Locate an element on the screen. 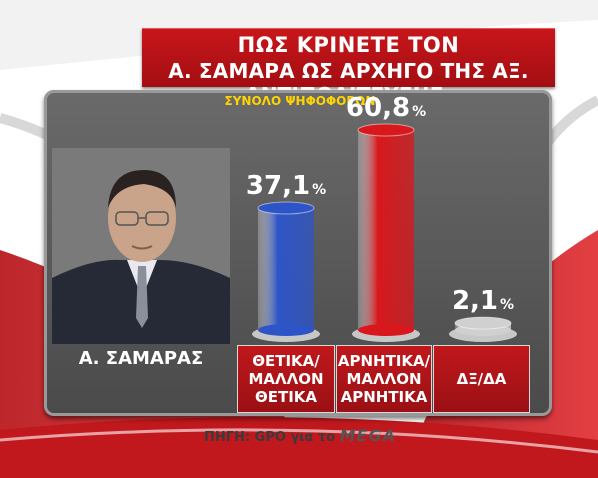 The height and width of the screenshot is (478, 598). category-label-negative: ΑΡΝΗΤΙΚΑ/ ΜΑΛΛΟΝ ΑΡΝΗΤΙΚΑ is located at coordinates (384, 379).